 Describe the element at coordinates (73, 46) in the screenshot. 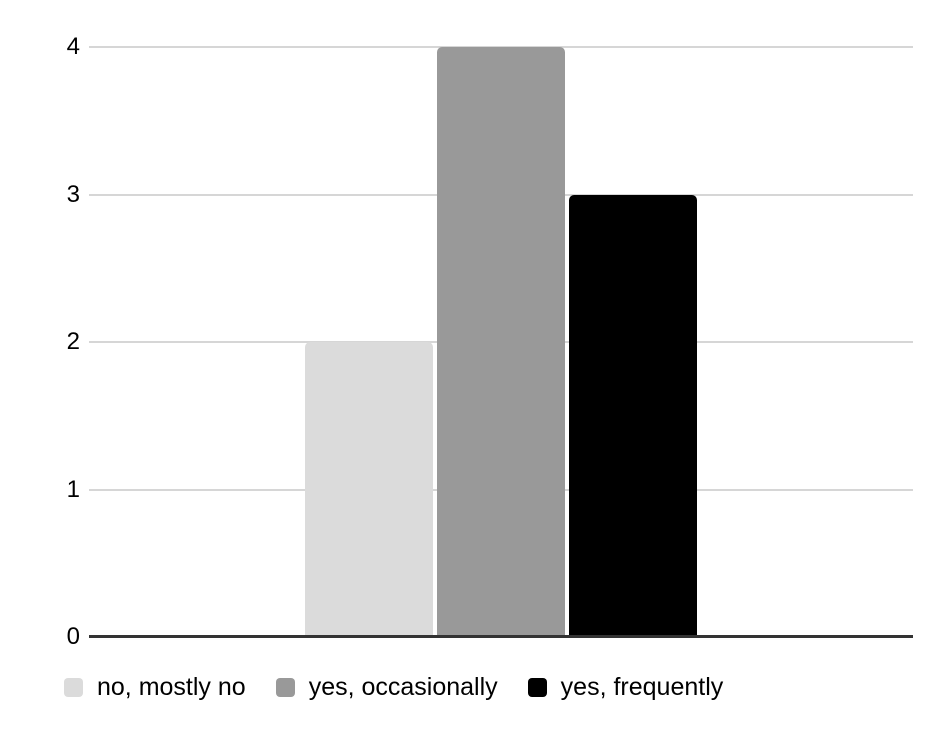

I see `y-axis-label: 4` at that location.